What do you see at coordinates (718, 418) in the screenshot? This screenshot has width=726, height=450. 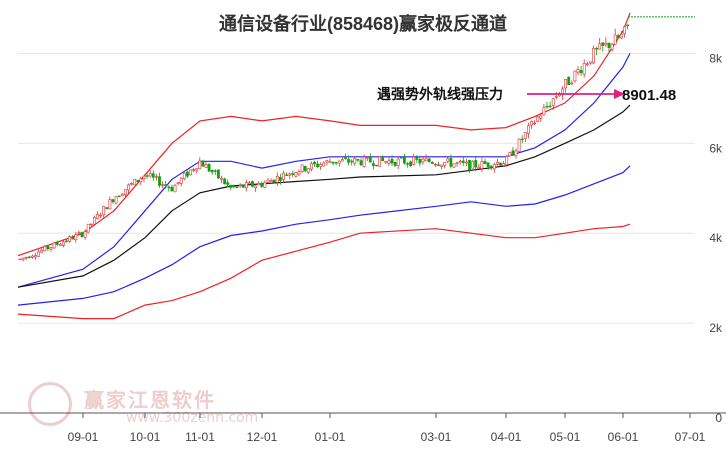 I see `y-tick-label: 0` at bounding box center [718, 418].